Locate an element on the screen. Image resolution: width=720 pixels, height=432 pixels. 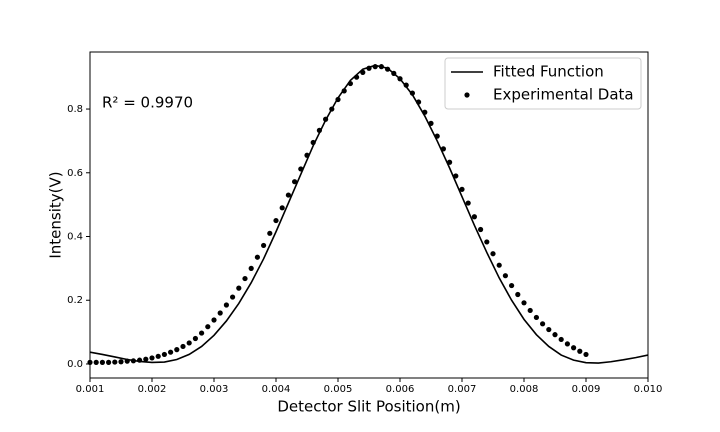
x-tick-label: 0.002 is located at coordinates (152, 389).